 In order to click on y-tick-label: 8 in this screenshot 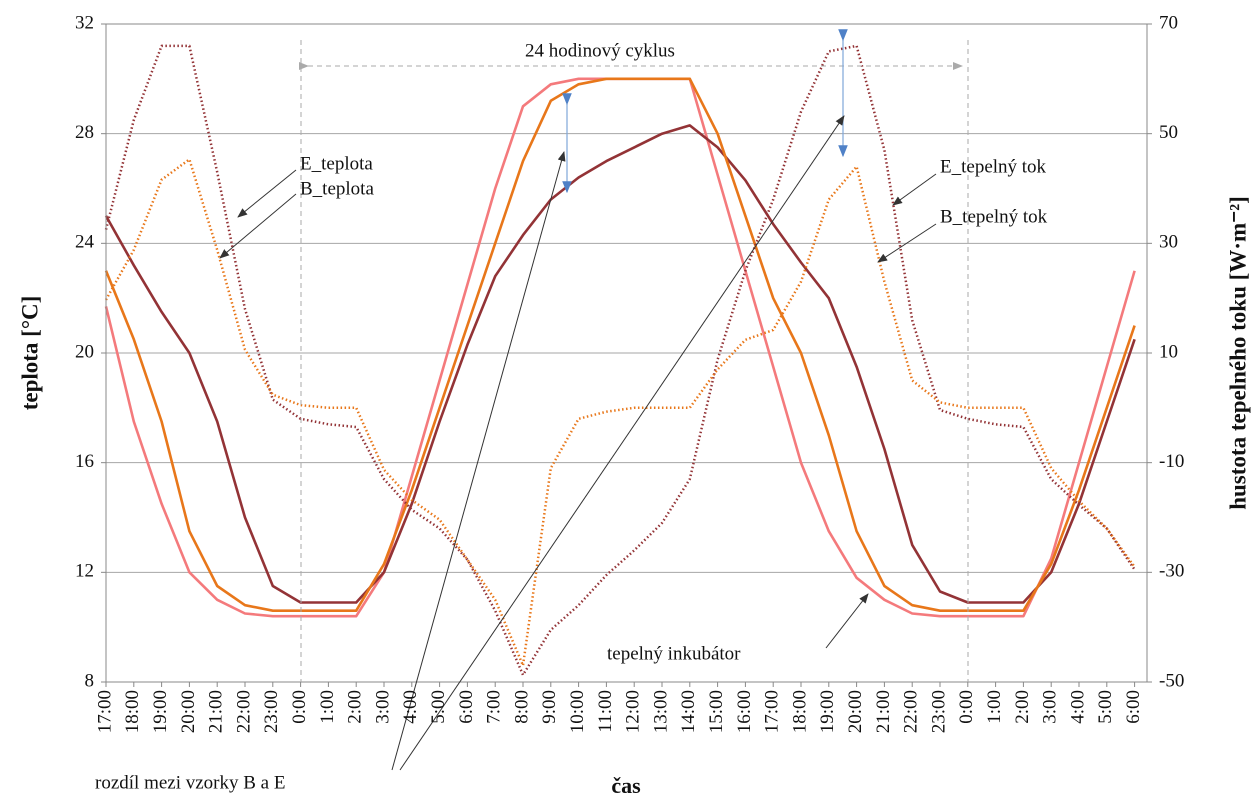, I will do `click(90, 680)`.